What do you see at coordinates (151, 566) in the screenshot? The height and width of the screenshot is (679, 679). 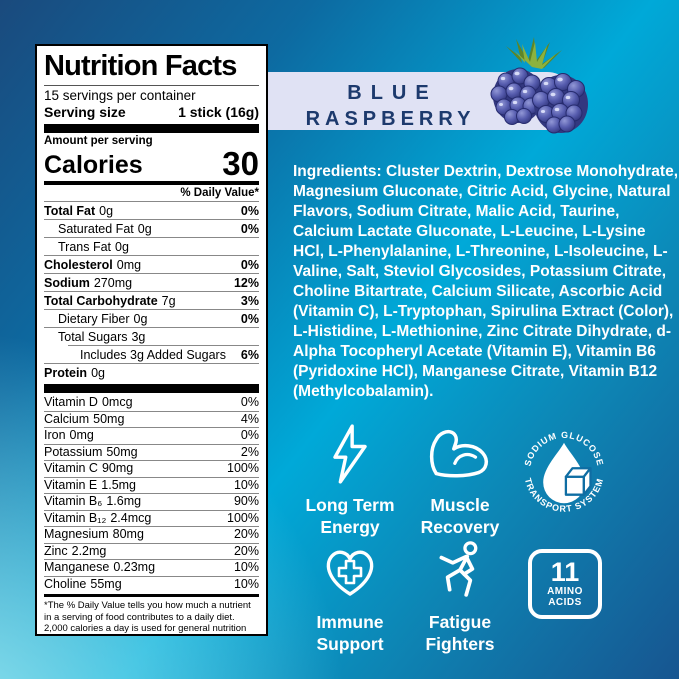 I see `vitamin-row-manganese: Manganese 0.23mg 10%` at bounding box center [151, 566].